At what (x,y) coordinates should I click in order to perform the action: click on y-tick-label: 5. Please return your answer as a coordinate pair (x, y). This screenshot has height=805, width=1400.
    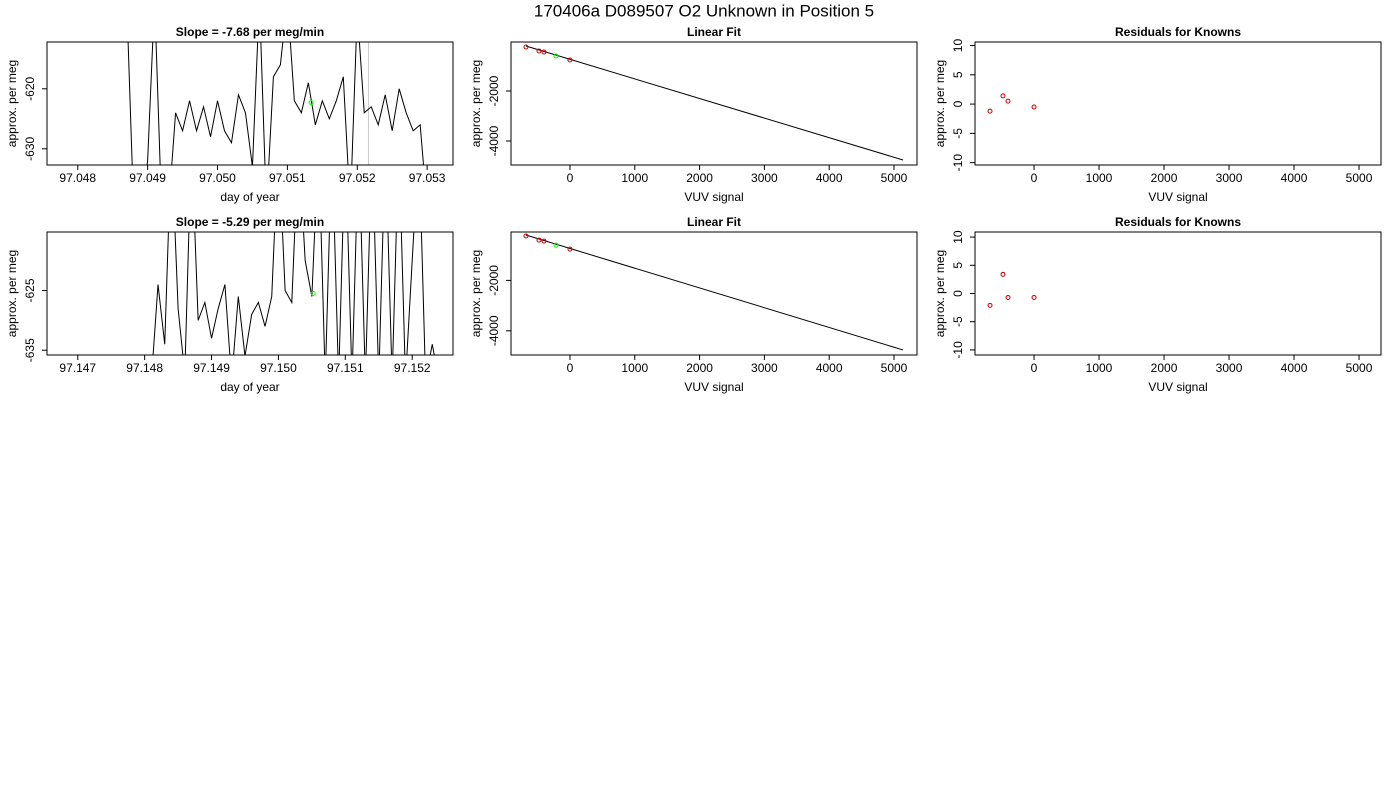
    Looking at the image, I should click on (958, 265).